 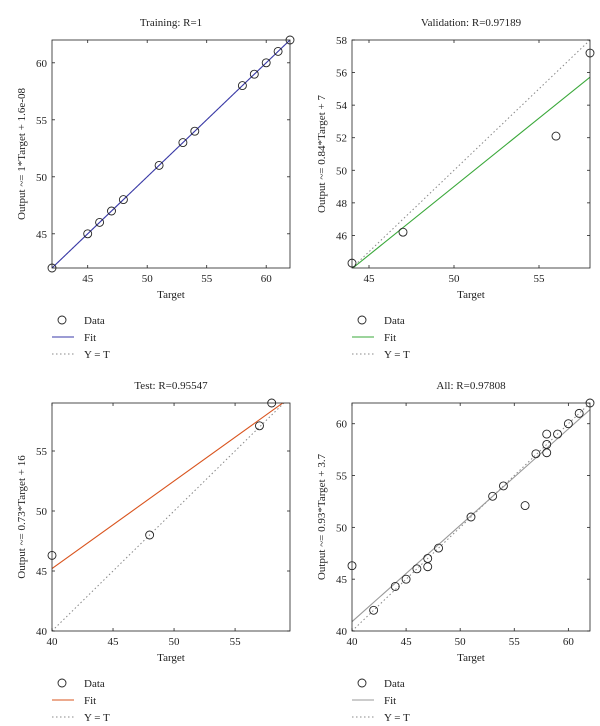 What do you see at coordinates (342, 236) in the screenshot?
I see `y-tick-label: 46` at bounding box center [342, 236].